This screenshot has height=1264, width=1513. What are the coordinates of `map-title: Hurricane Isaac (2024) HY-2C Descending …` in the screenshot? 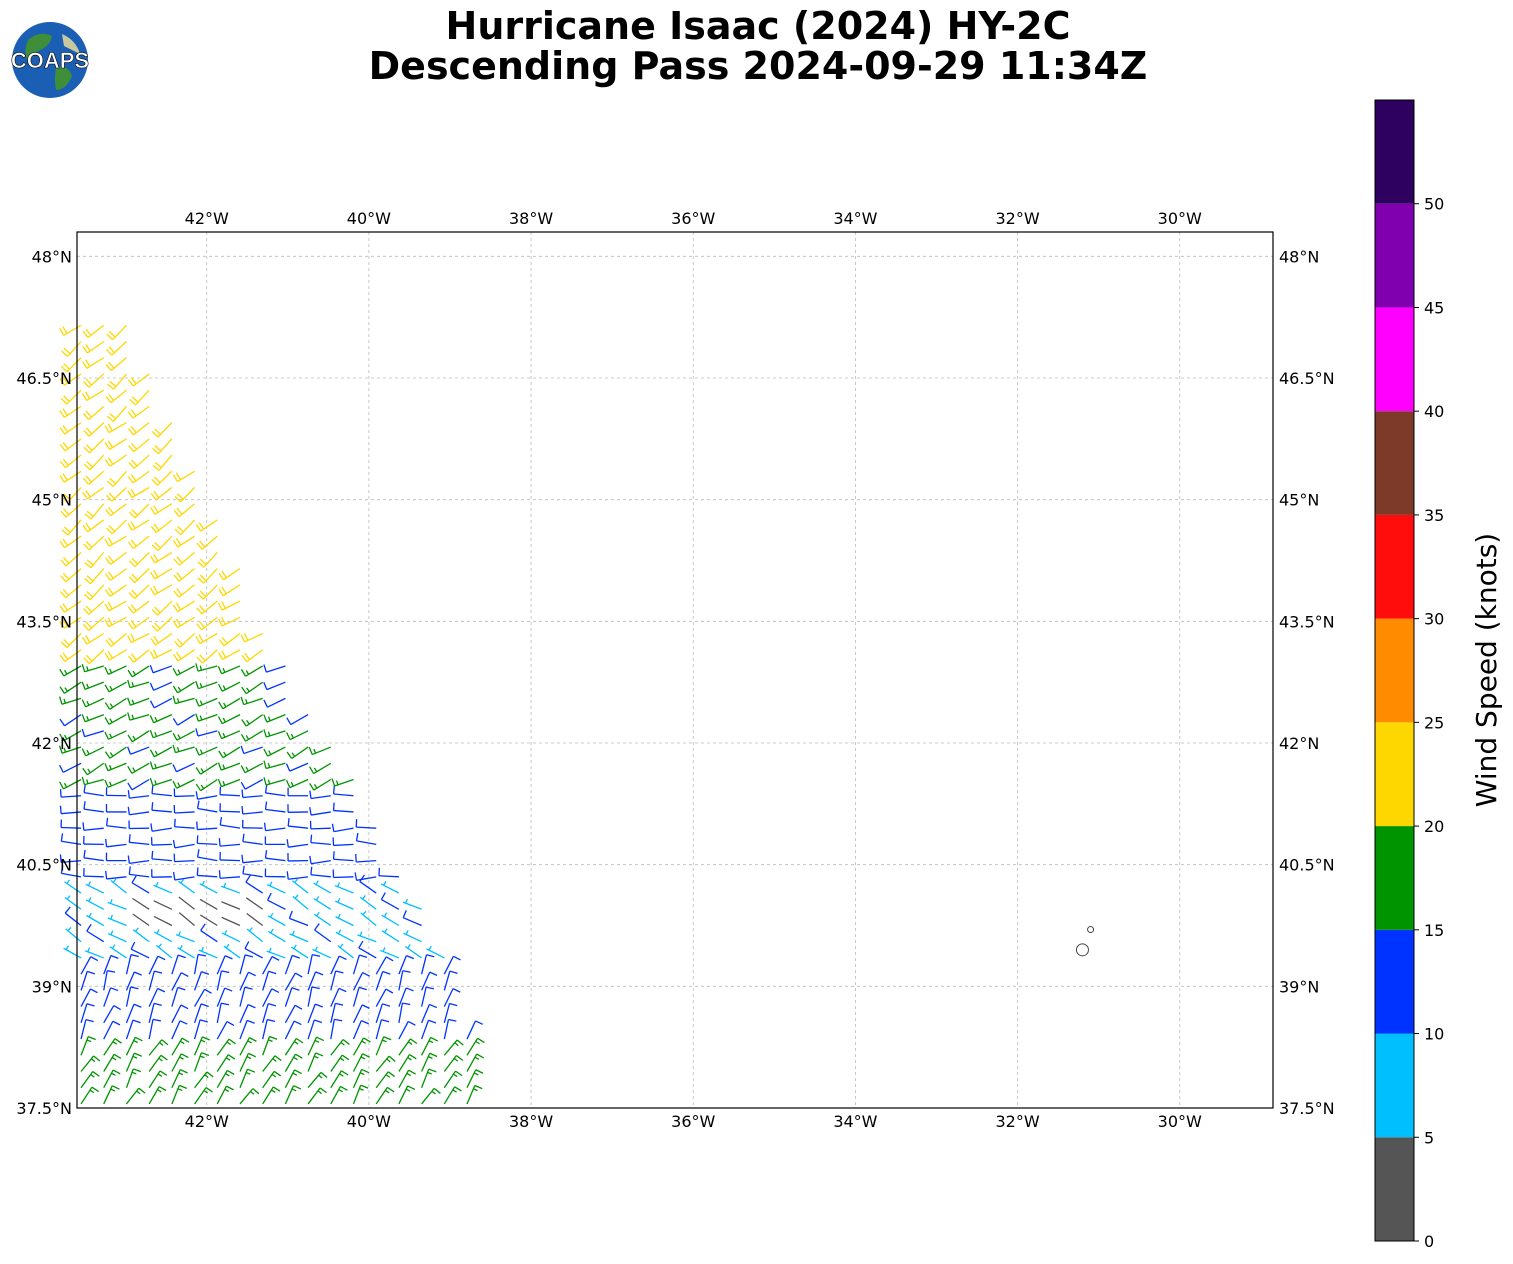 It's located at (756, 46).